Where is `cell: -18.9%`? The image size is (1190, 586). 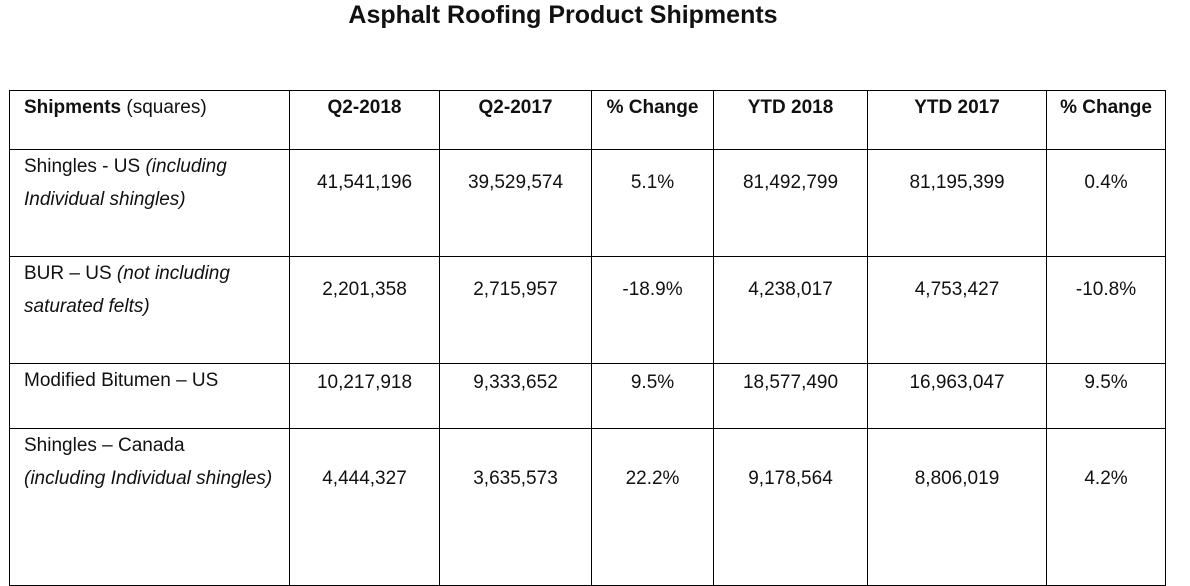 cell: -18.9% is located at coordinates (652, 310).